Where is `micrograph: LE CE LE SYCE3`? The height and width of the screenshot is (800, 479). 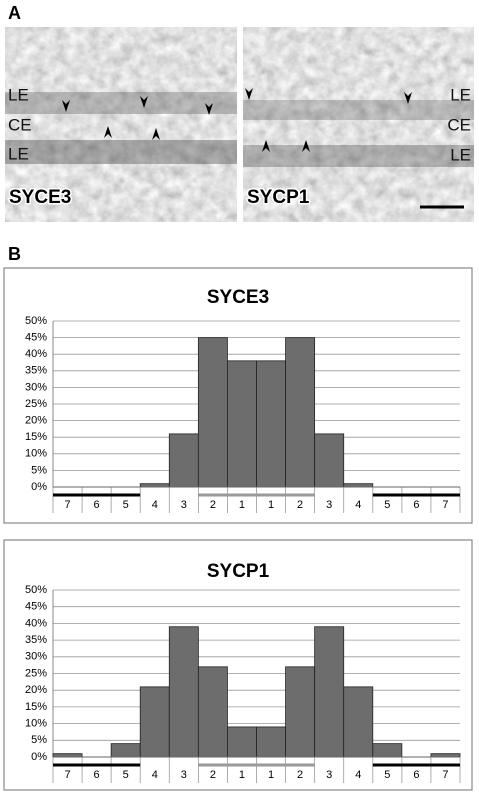 micrograph: LE CE LE SYCE3 is located at coordinates (121, 124).